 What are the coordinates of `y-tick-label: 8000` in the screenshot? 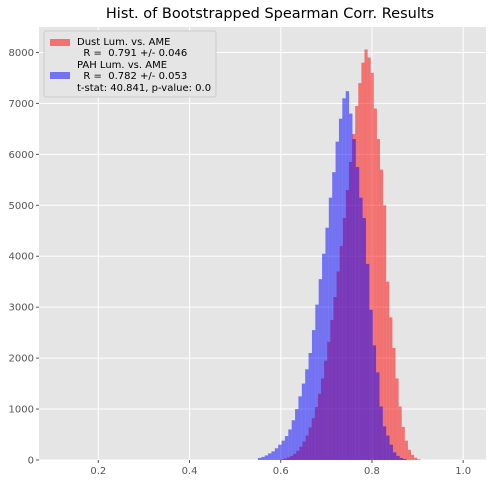 It's located at (21, 53).